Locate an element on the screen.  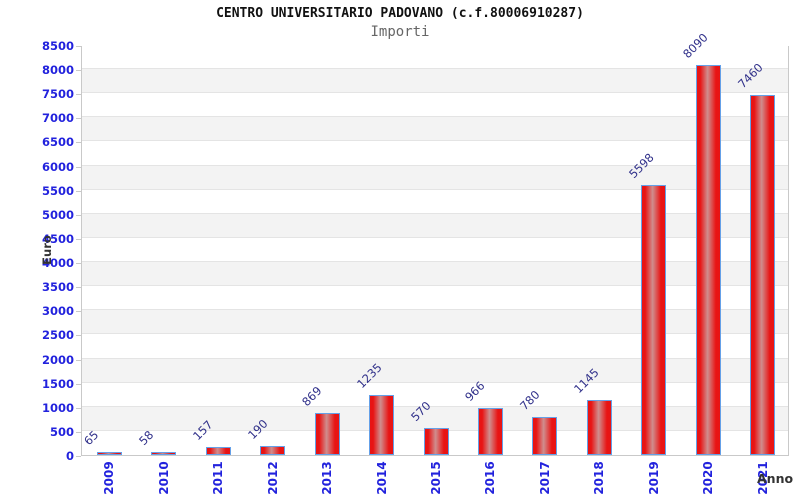
y-tick-label: 2000 is located at coordinates (57, 359).